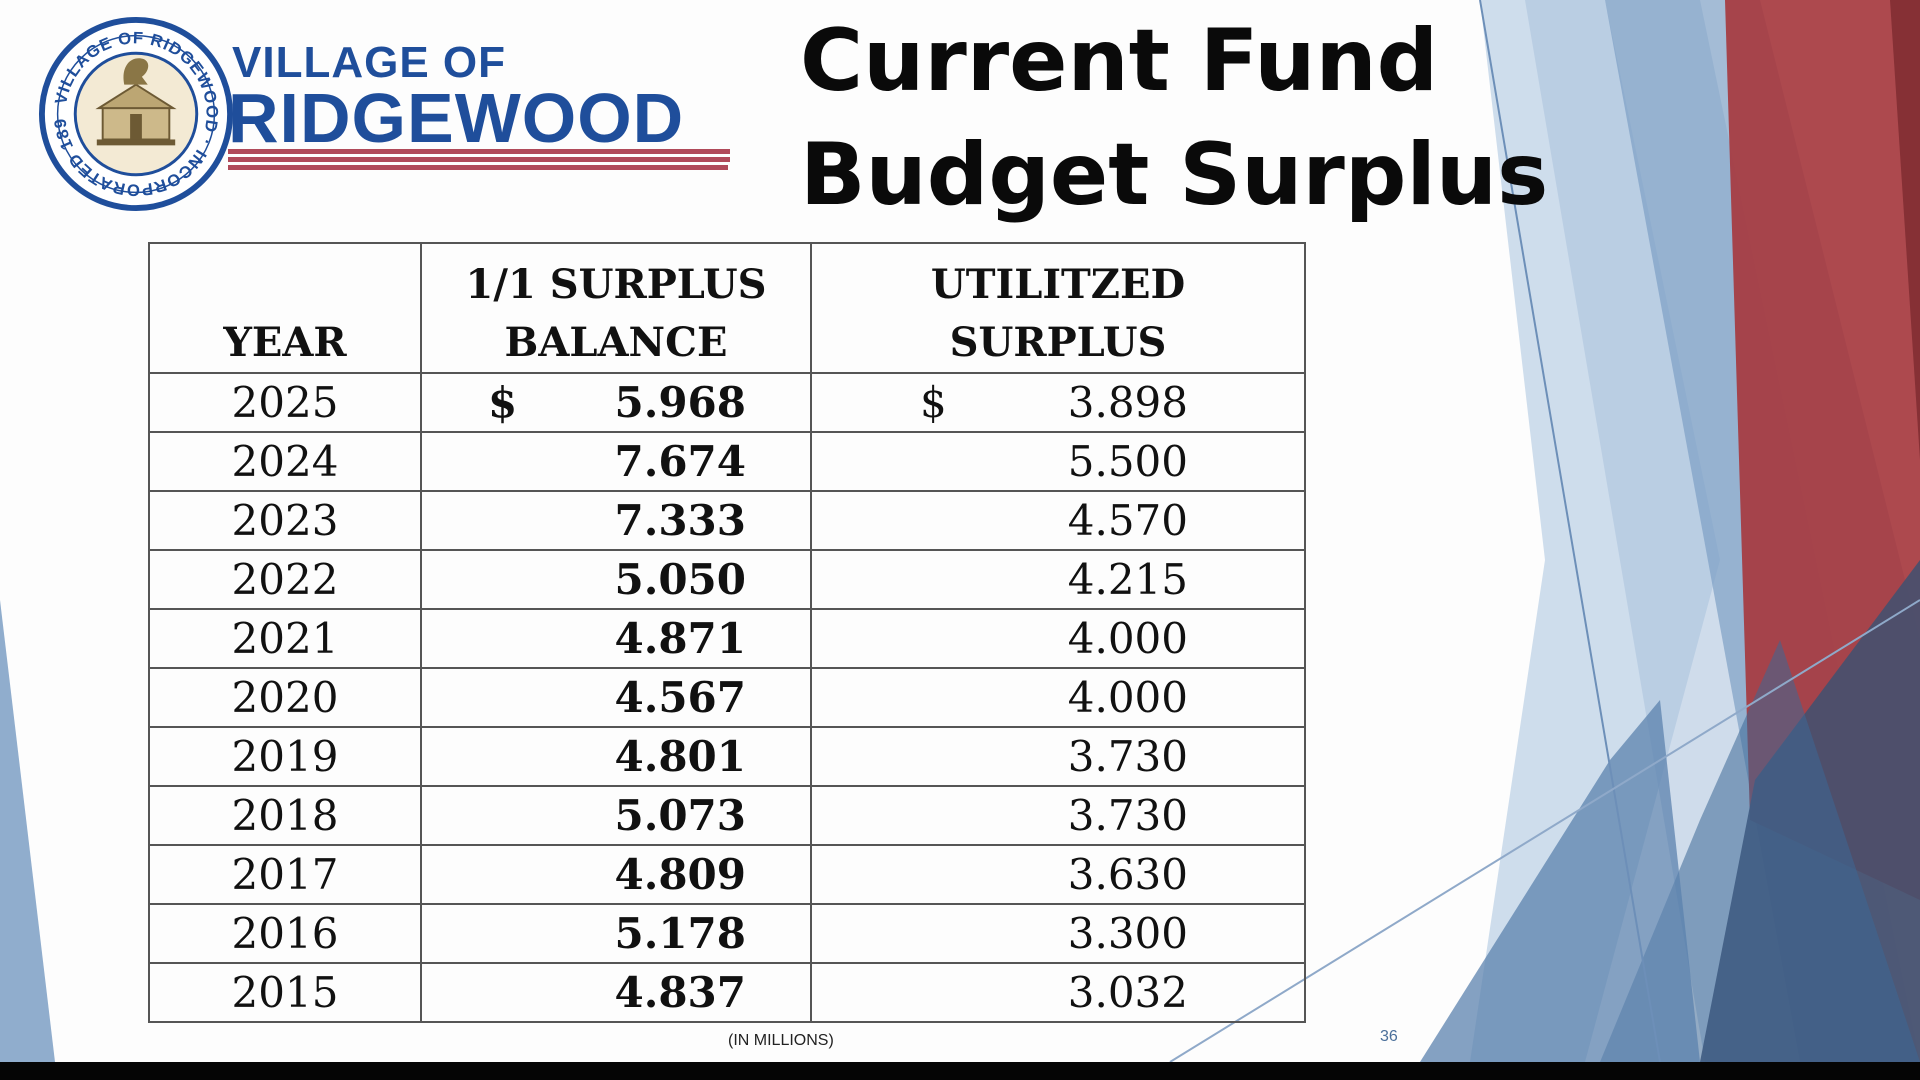 The image size is (1920, 1080). I want to click on cell-surplus-balance: 7.333, so click(616, 520).